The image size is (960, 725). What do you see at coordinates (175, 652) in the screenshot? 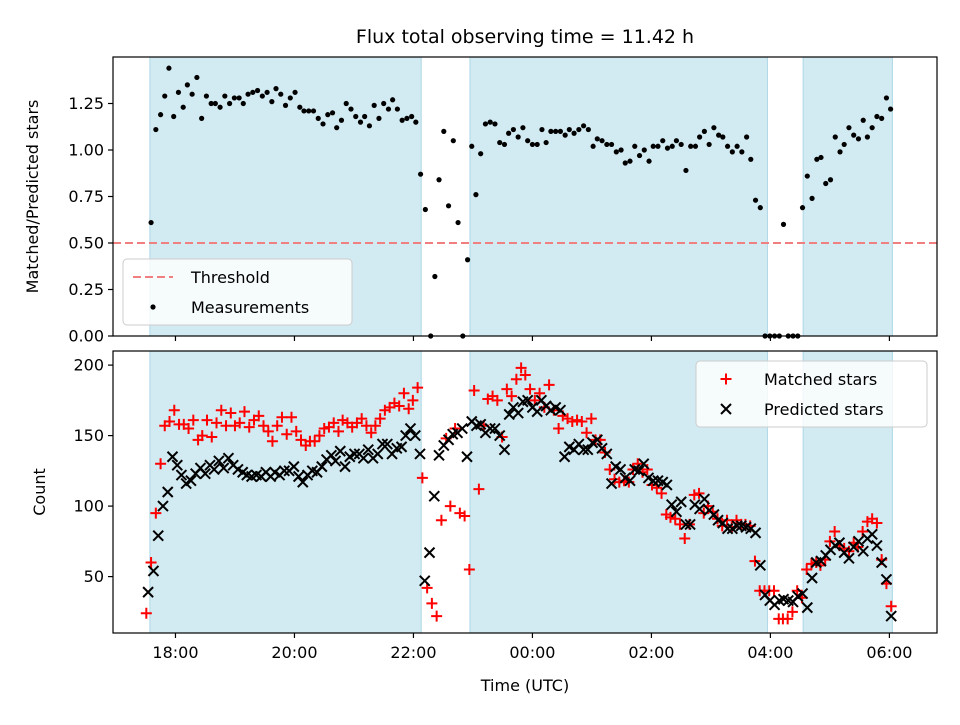
I see `bottom-x-tick-label: 18:00` at bounding box center [175, 652].